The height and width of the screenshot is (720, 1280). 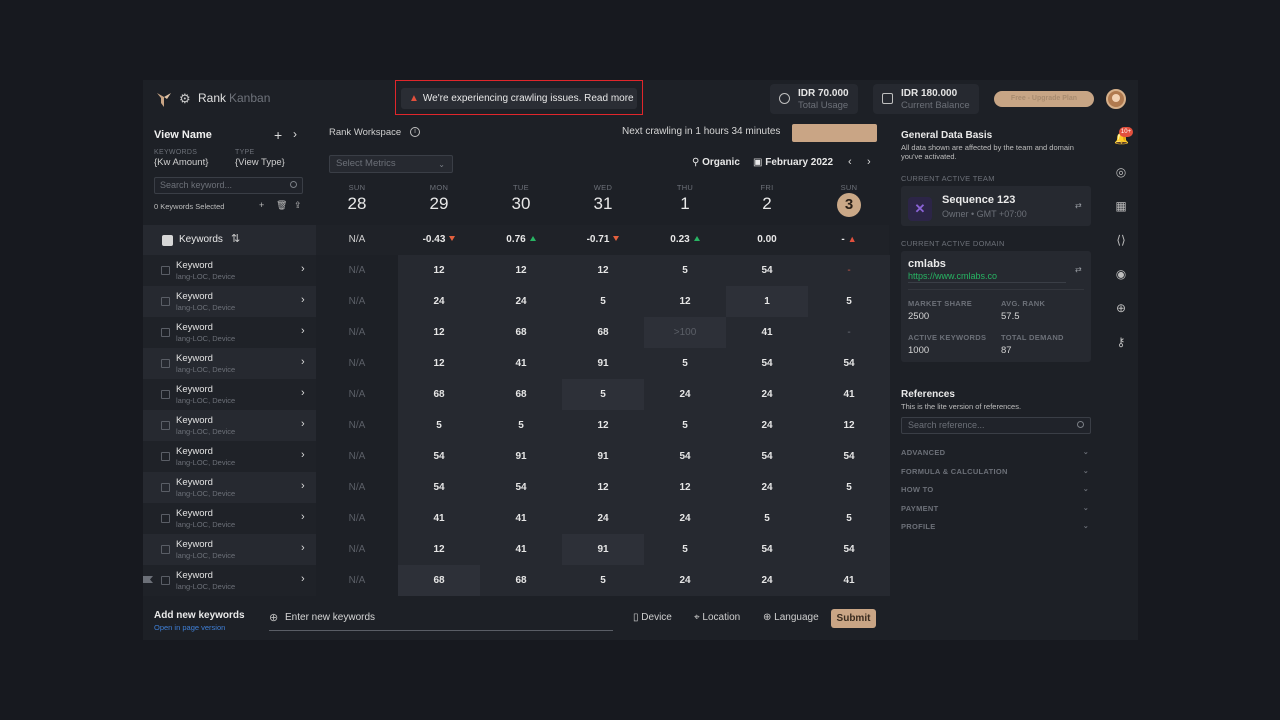 What do you see at coordinates (716, 162) in the screenshot?
I see `search-type-organic: ⚲ Organic` at bounding box center [716, 162].